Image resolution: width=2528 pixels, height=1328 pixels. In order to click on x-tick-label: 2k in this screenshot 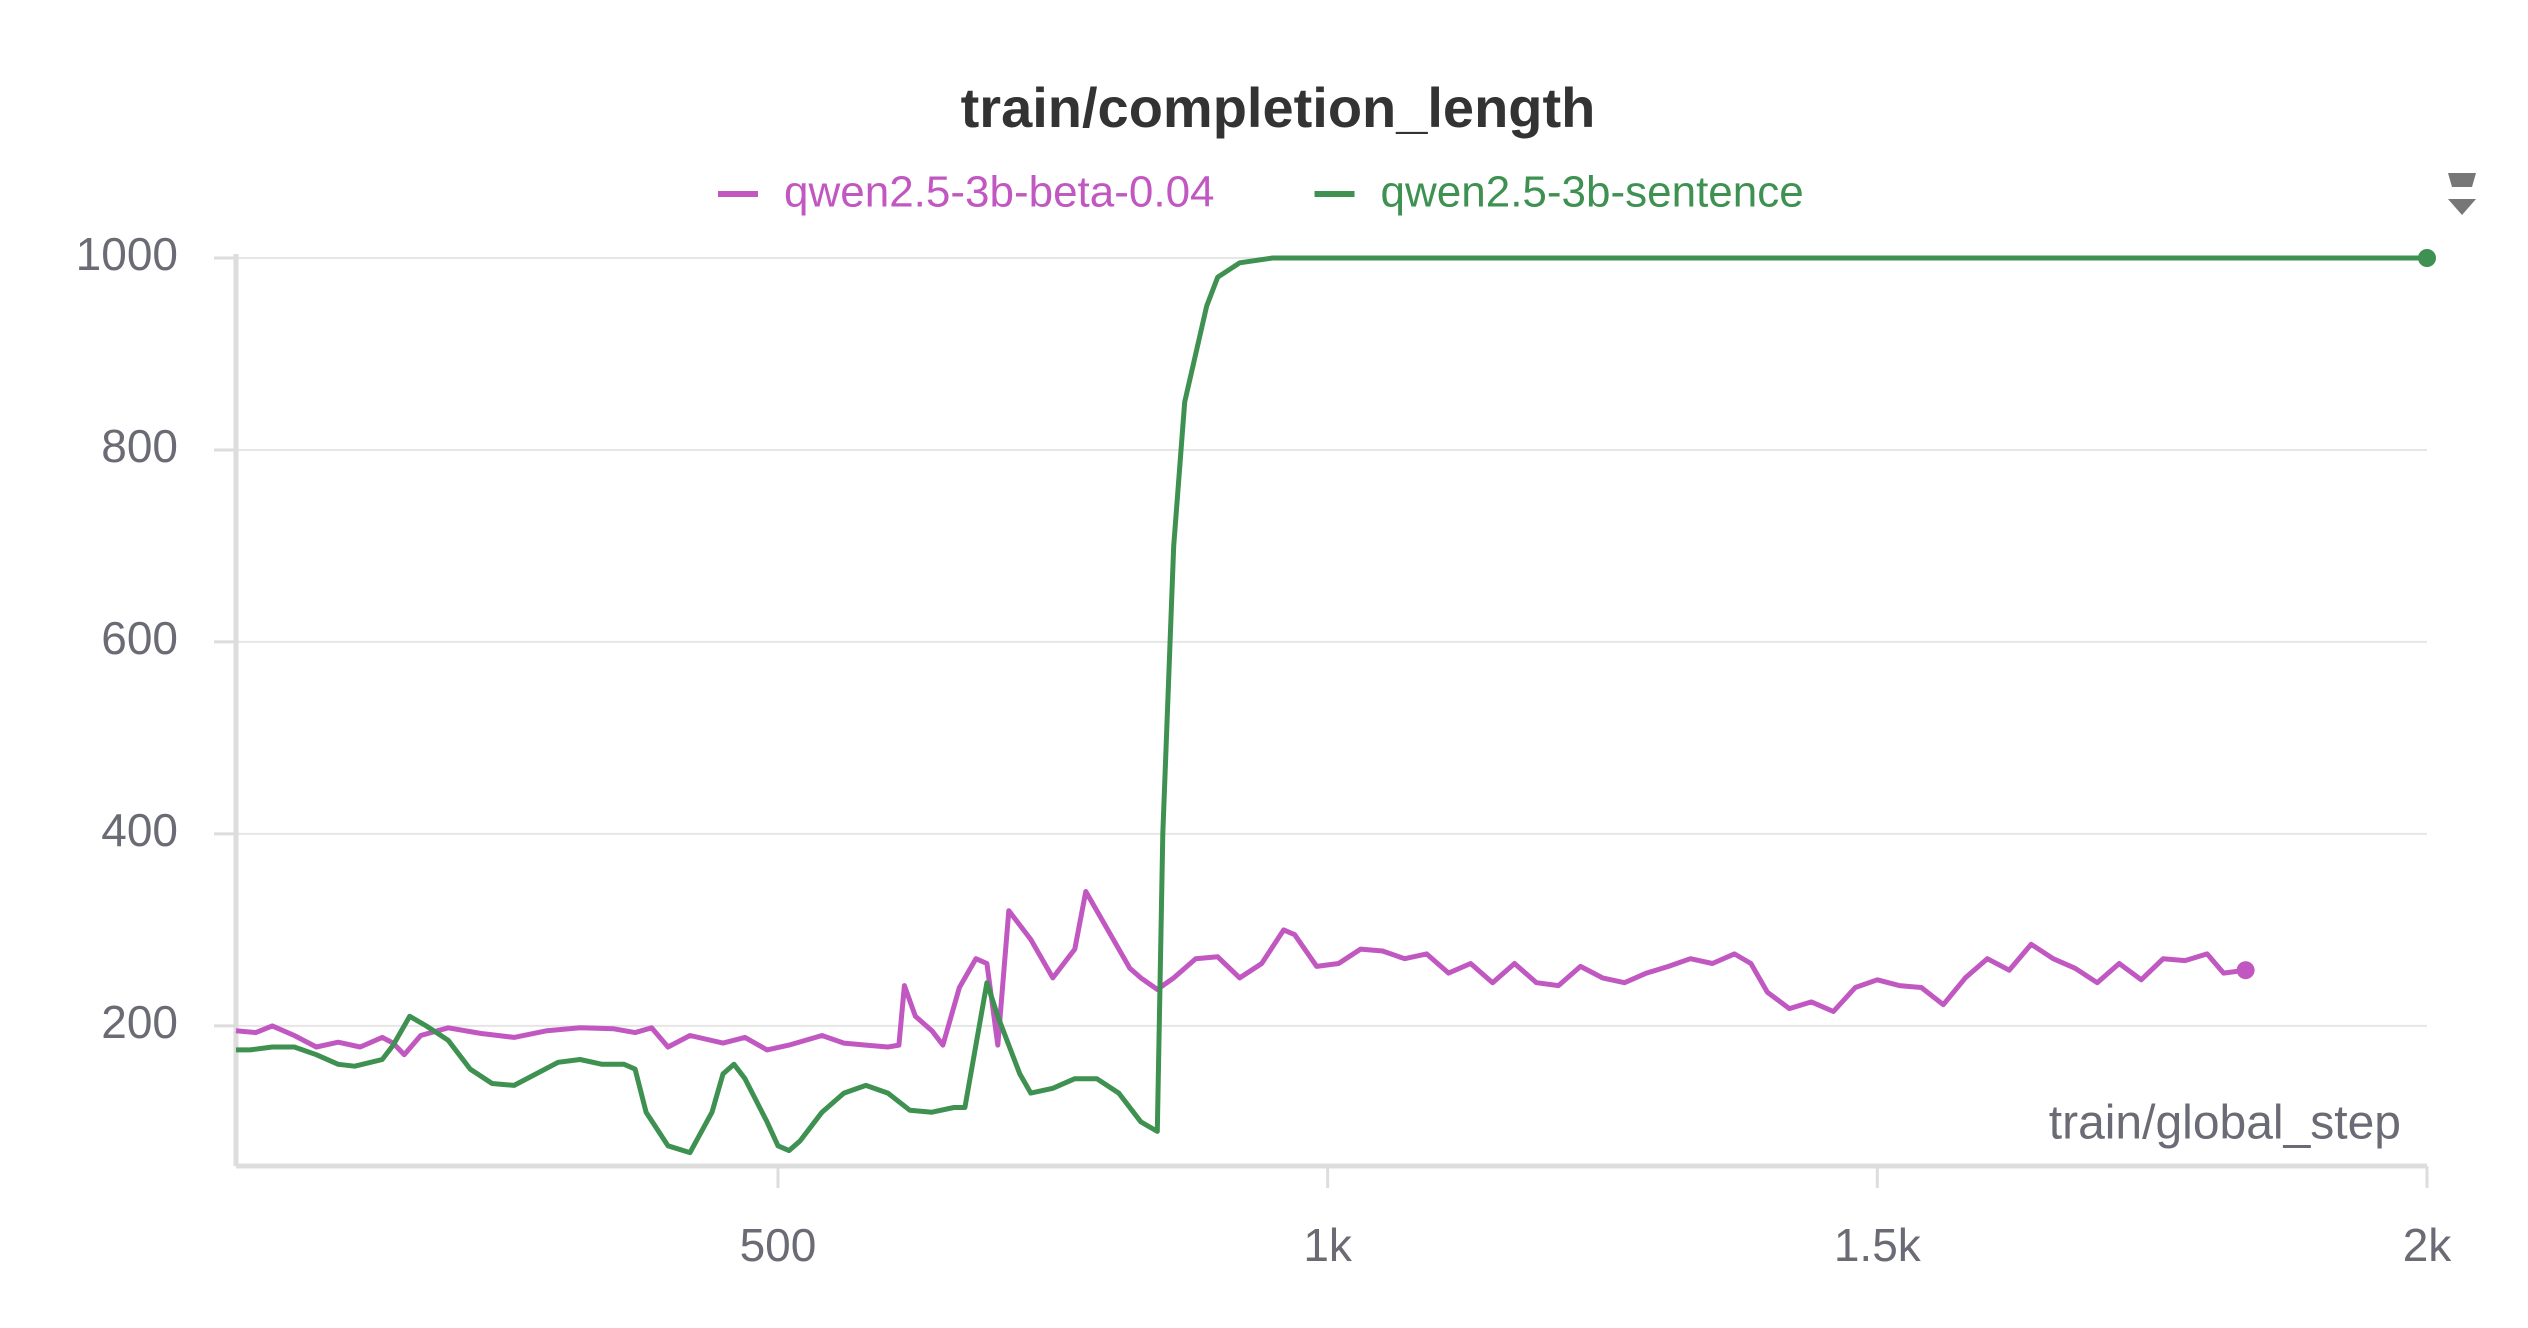, I will do `click(2428, 1245)`.